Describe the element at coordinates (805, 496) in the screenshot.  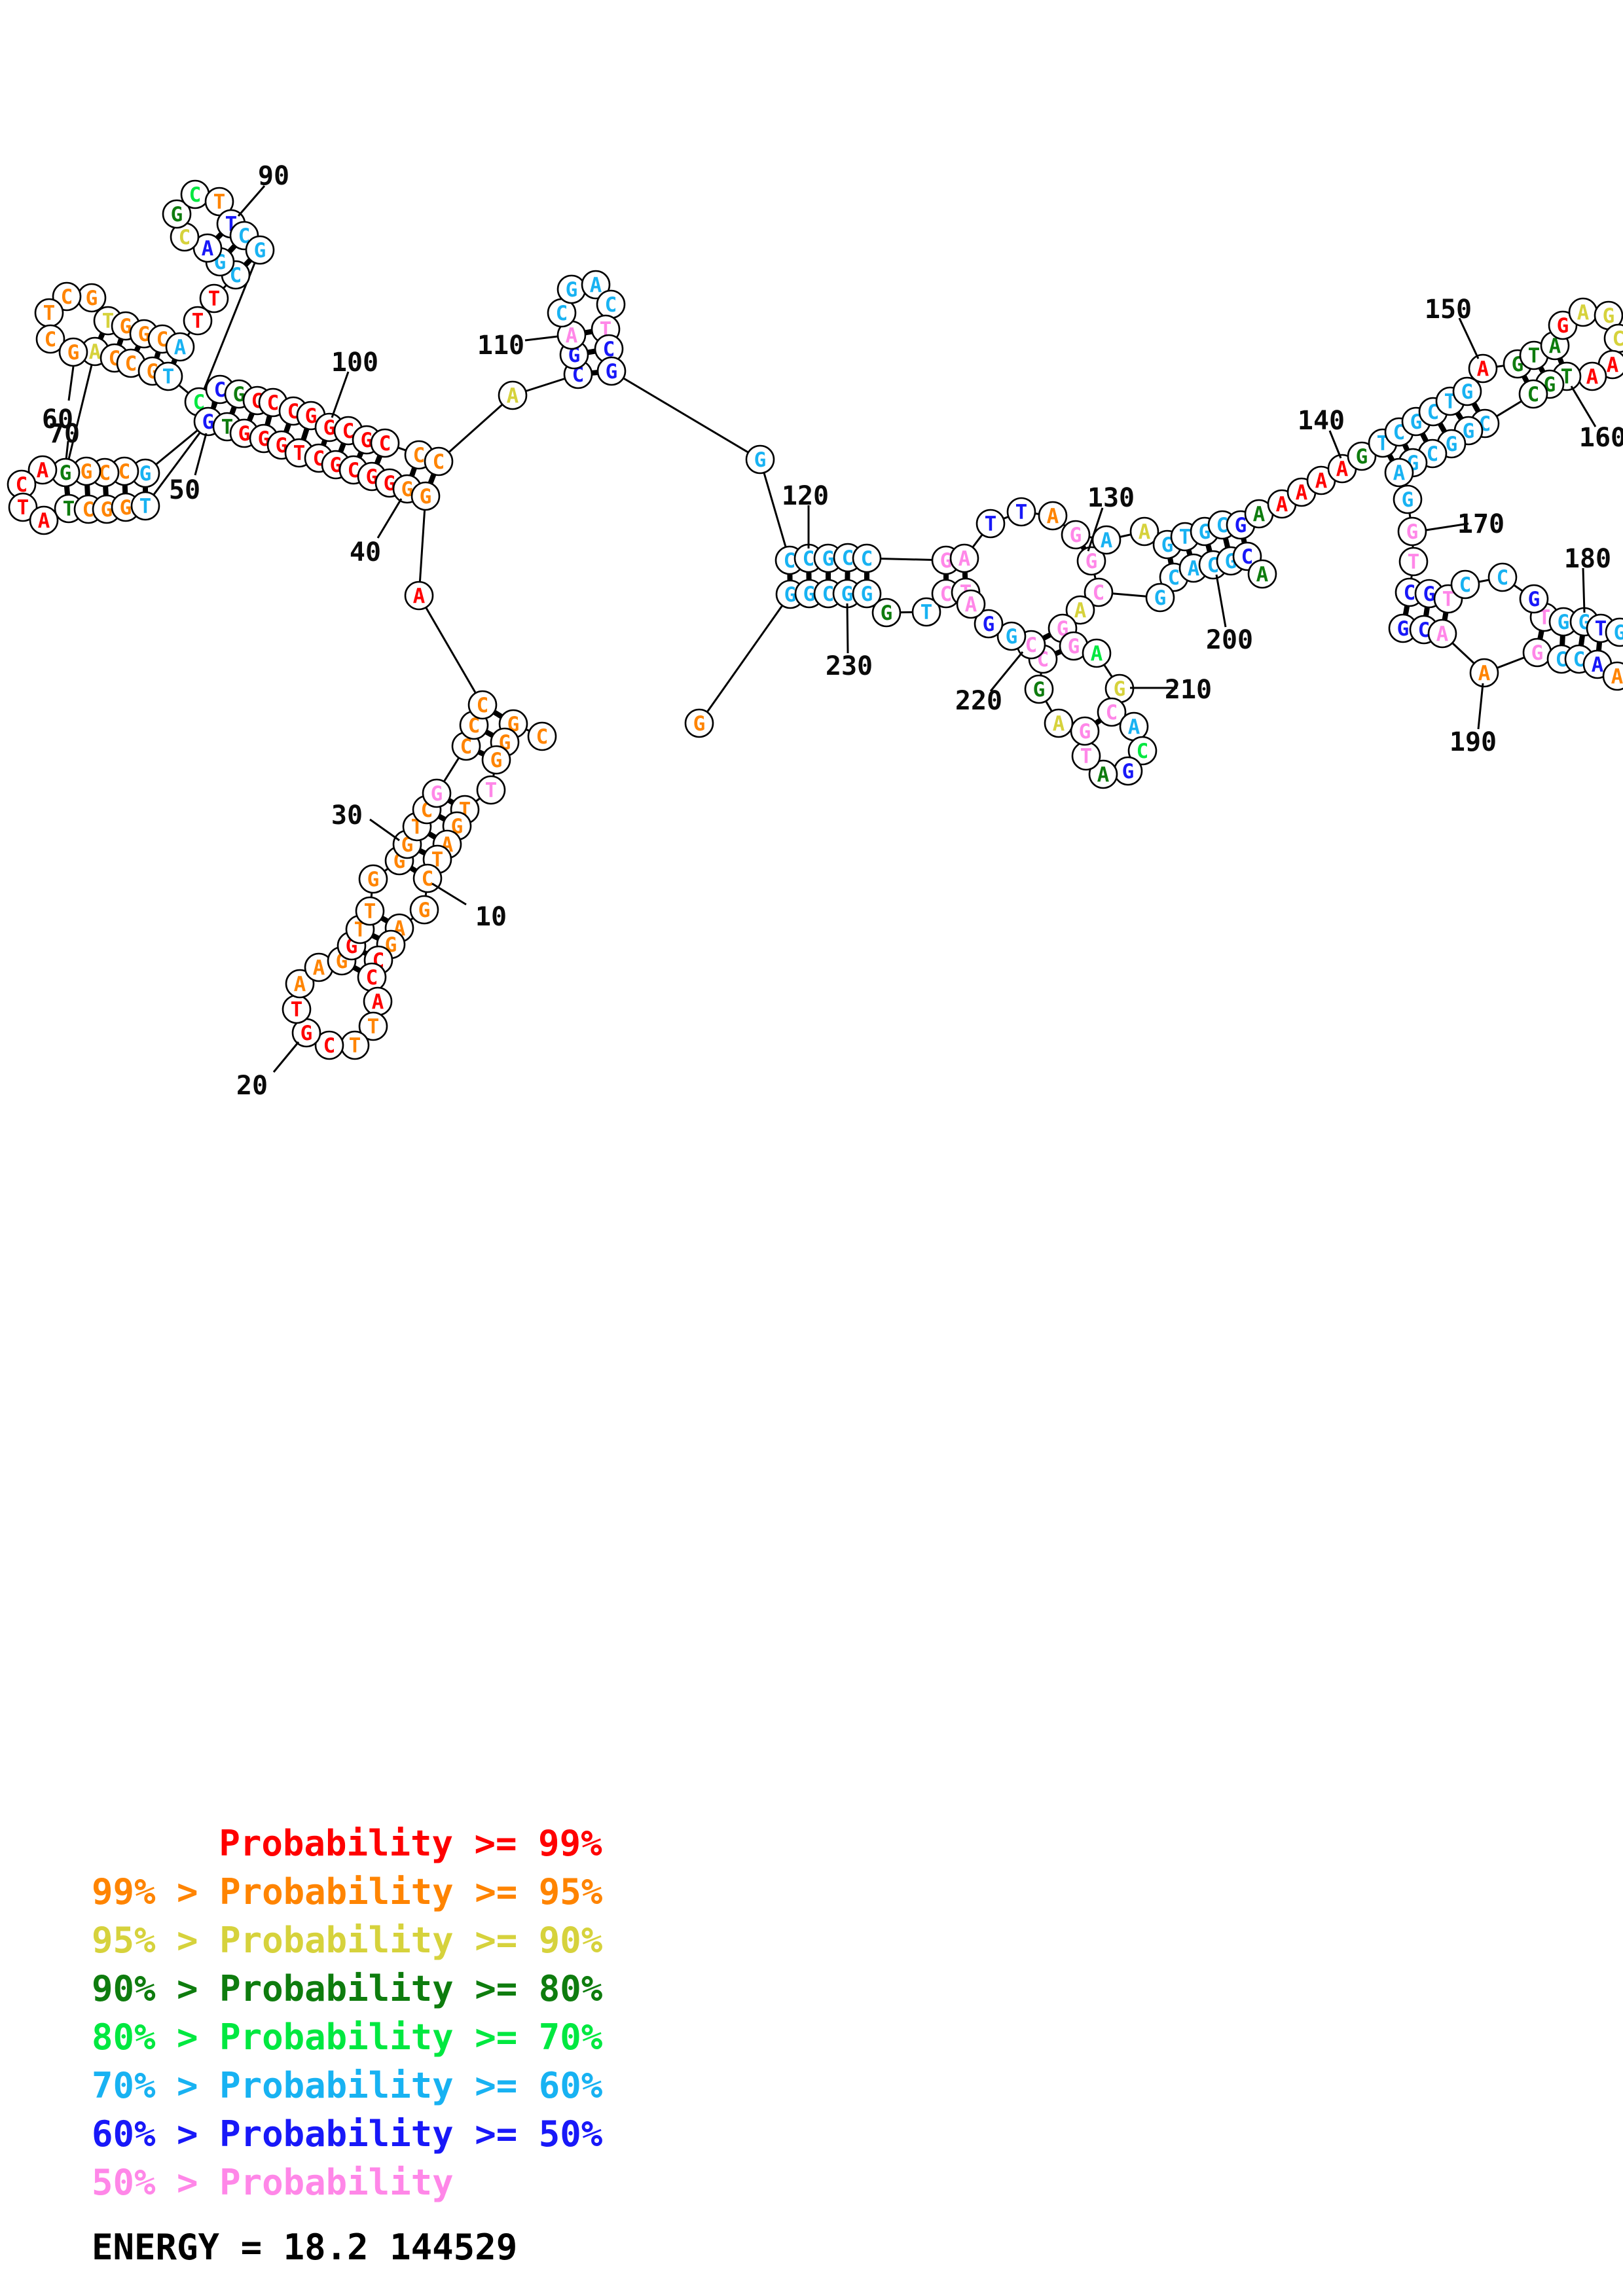
I see `position-label: 120` at that location.